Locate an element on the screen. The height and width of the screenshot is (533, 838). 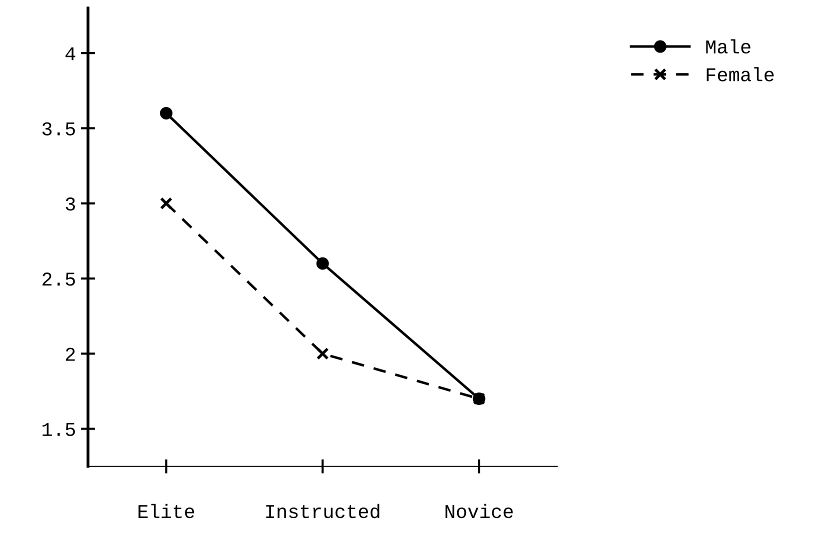
y-tick-label: 4 is located at coordinates (70, 53).